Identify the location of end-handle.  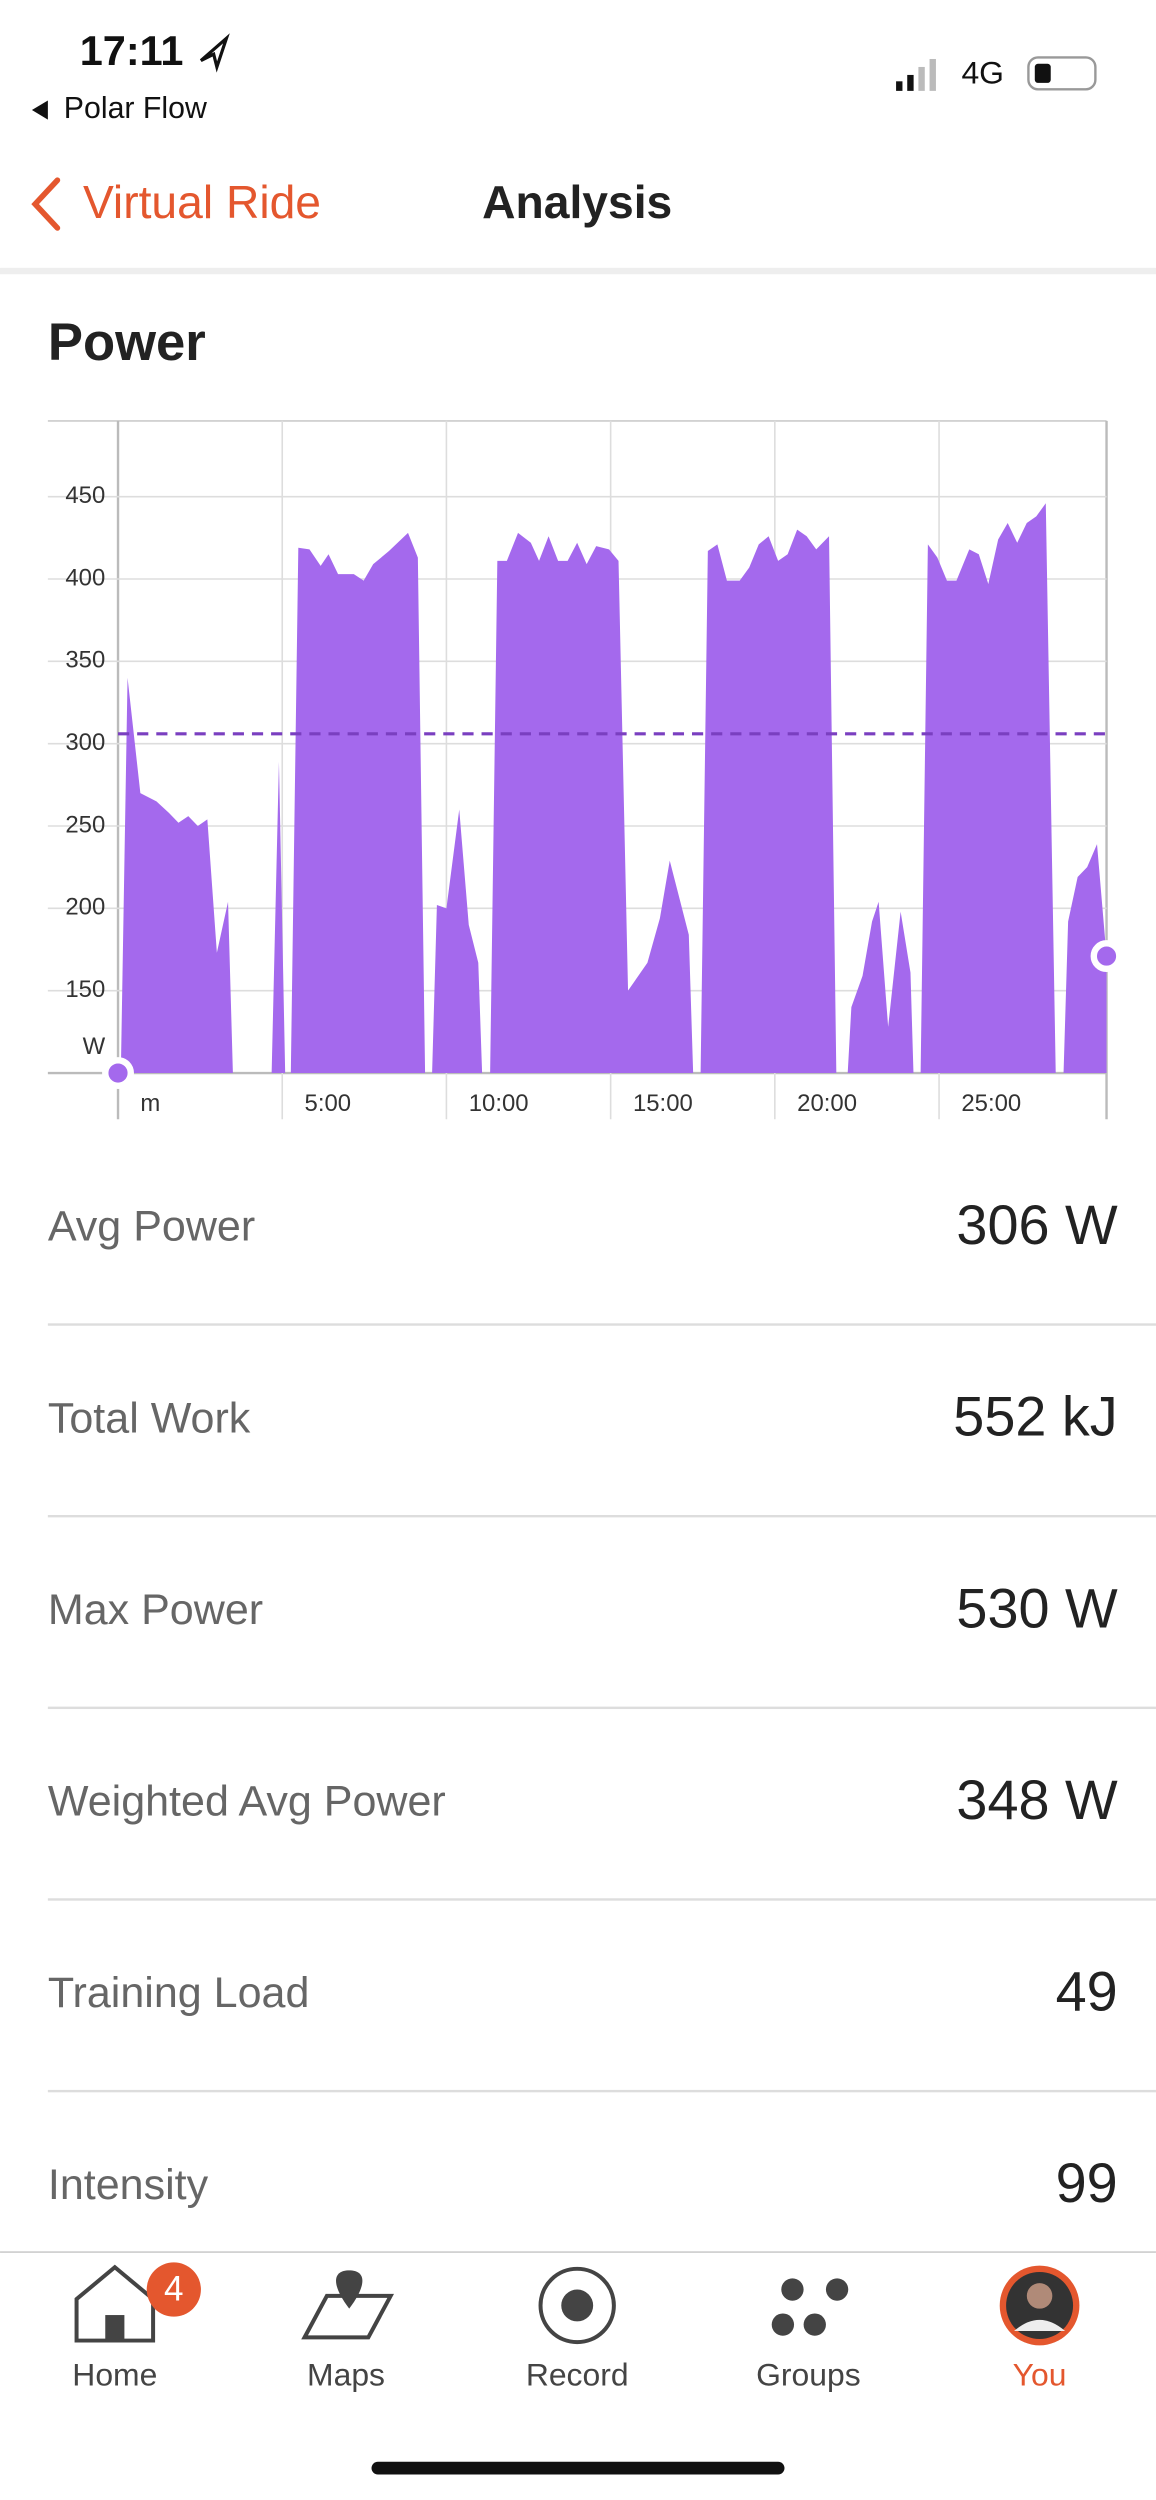
(1106, 956).